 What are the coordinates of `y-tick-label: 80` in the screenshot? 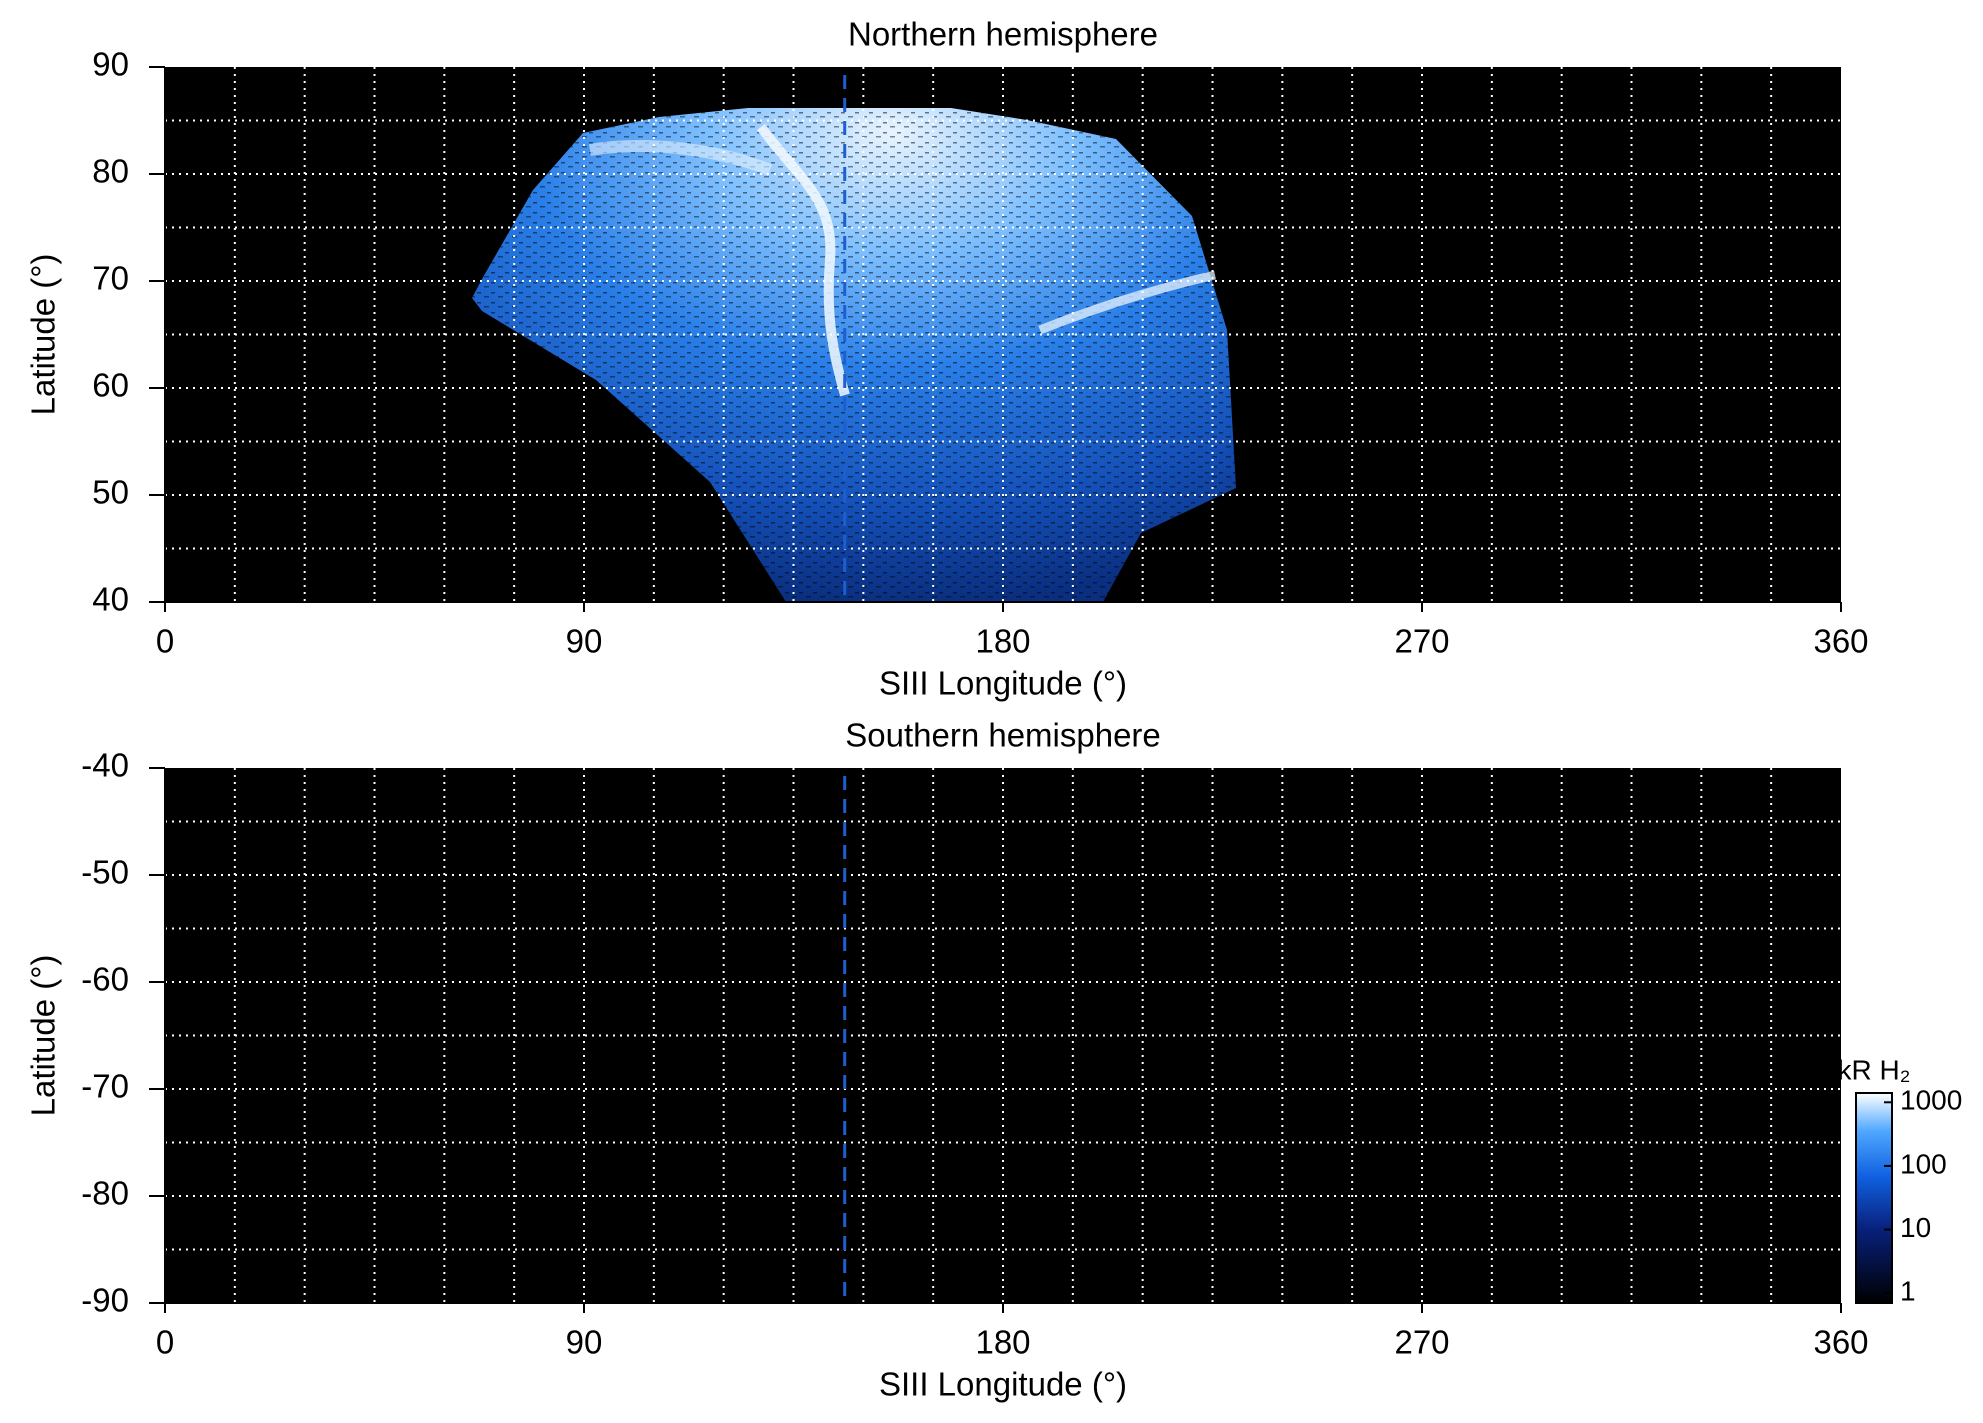 It's located at (110, 171).